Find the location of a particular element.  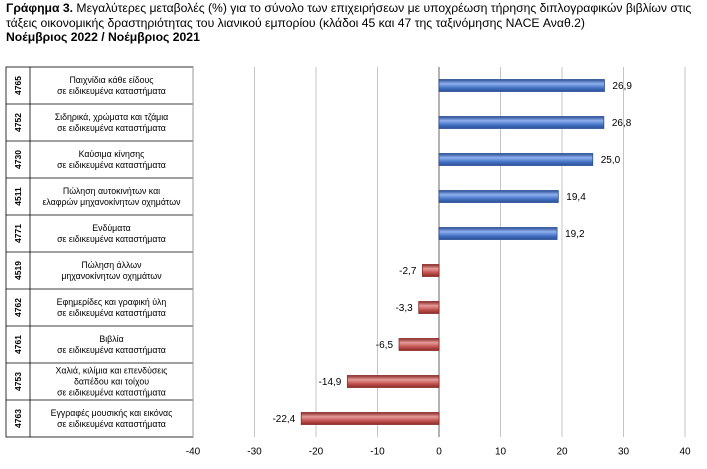

category-code: 4762 is located at coordinates (18, 307).